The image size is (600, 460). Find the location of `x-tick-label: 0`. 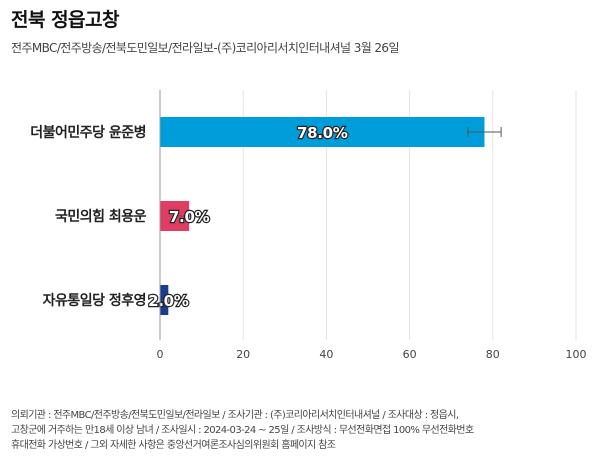

x-tick-label: 0 is located at coordinates (160, 354).